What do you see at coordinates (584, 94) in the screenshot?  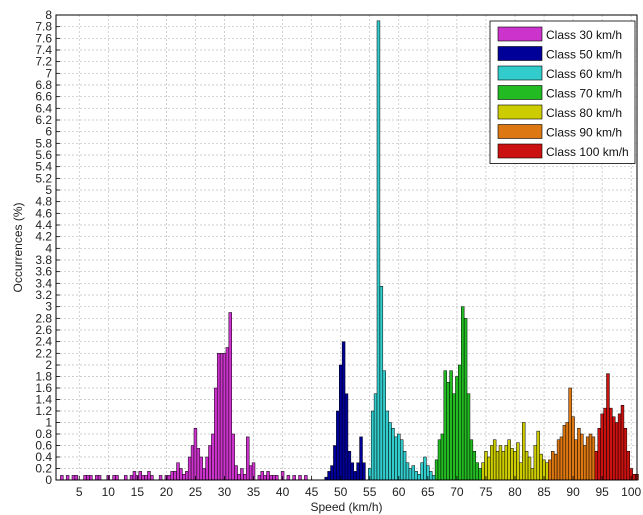 I see `legend-label: Class 70 km/h` at bounding box center [584, 94].